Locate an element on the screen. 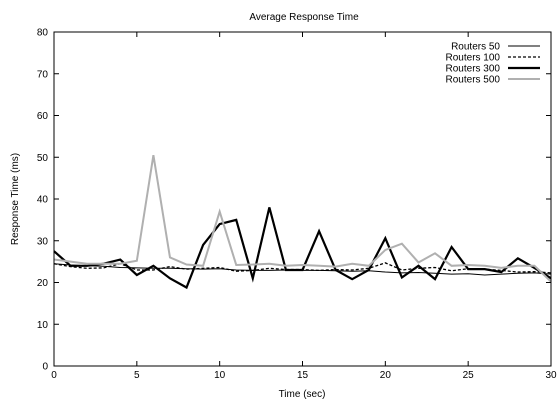 This screenshot has width=557, height=400. x-tick-label: 15 is located at coordinates (303, 375).